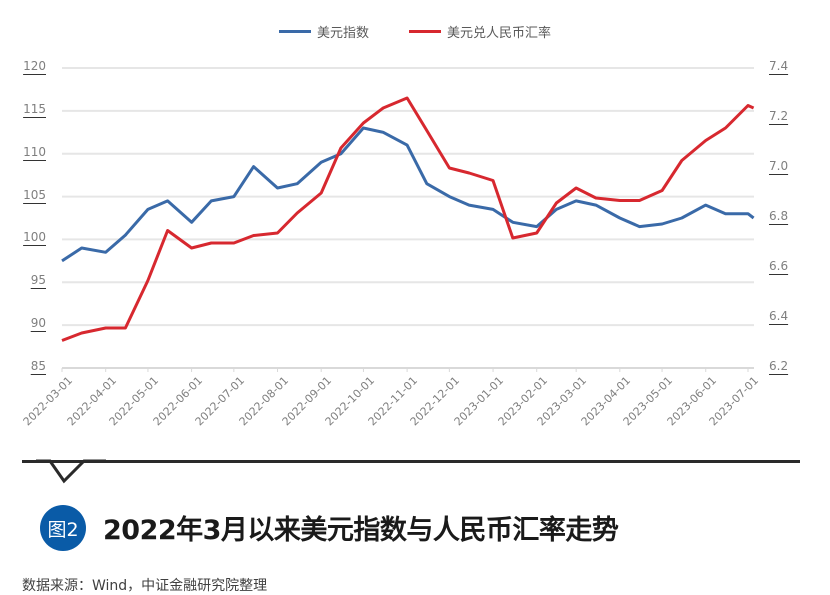 The image size is (830, 595). What do you see at coordinates (779, 266) in the screenshot?
I see `right-y-tick: 6.6` at bounding box center [779, 266].